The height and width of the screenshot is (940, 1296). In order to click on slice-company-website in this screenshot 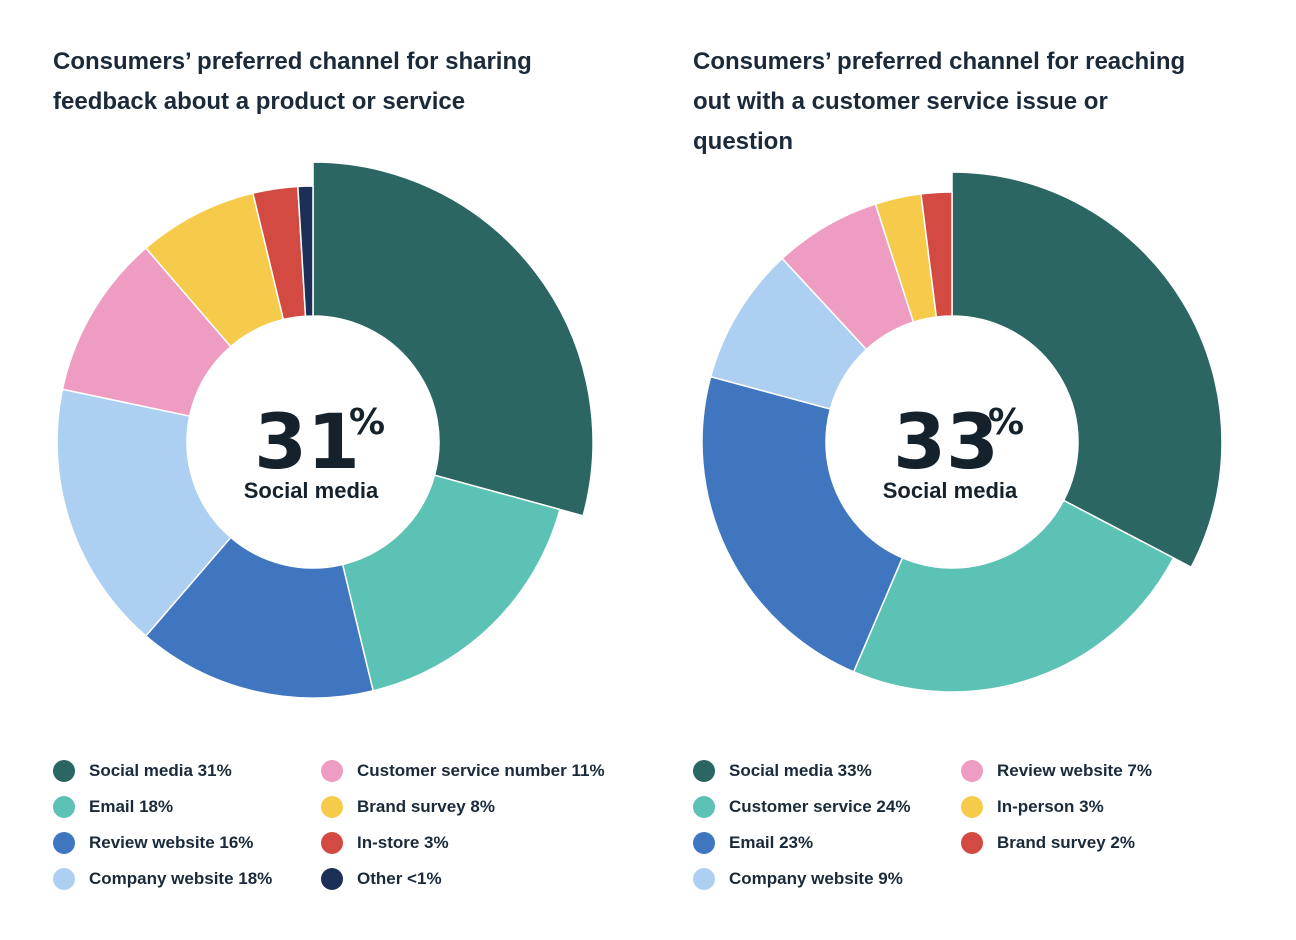, I will do `click(144, 512)`.